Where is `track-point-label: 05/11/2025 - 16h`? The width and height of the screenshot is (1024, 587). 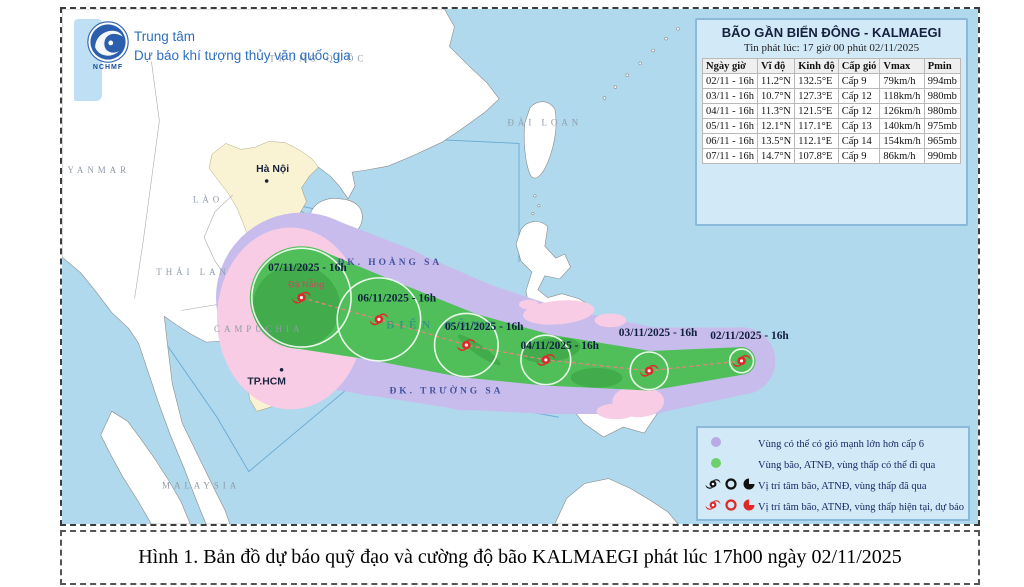 track-point-label: 05/11/2025 - 16h is located at coordinates (484, 327).